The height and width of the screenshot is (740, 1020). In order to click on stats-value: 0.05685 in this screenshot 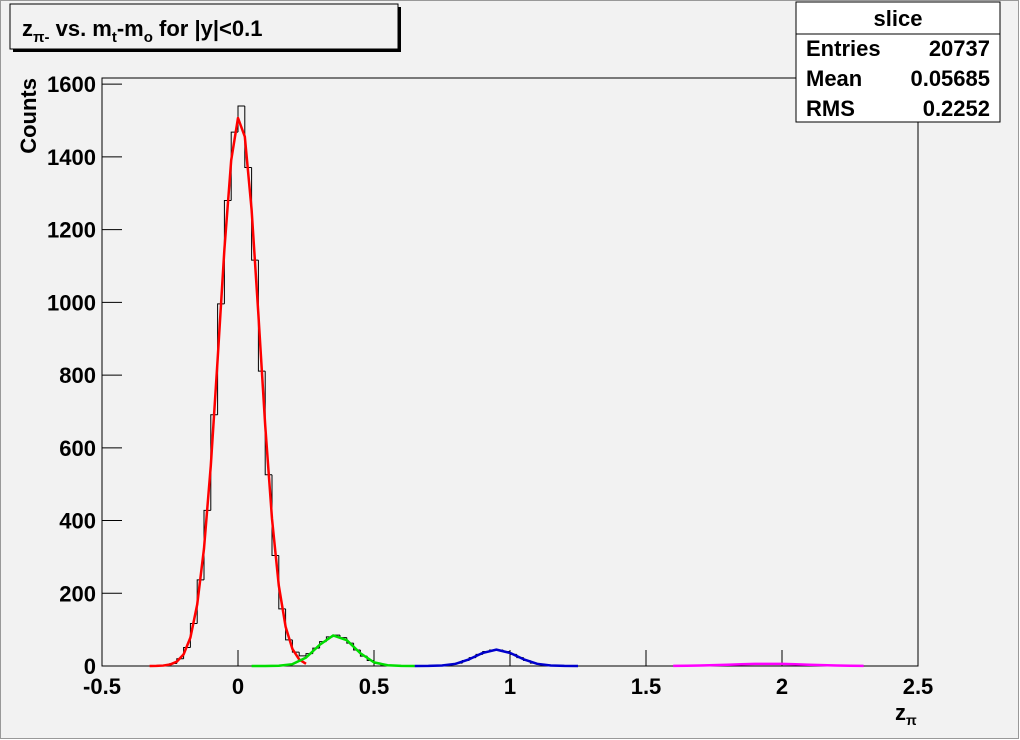, I will do `click(950, 78)`.